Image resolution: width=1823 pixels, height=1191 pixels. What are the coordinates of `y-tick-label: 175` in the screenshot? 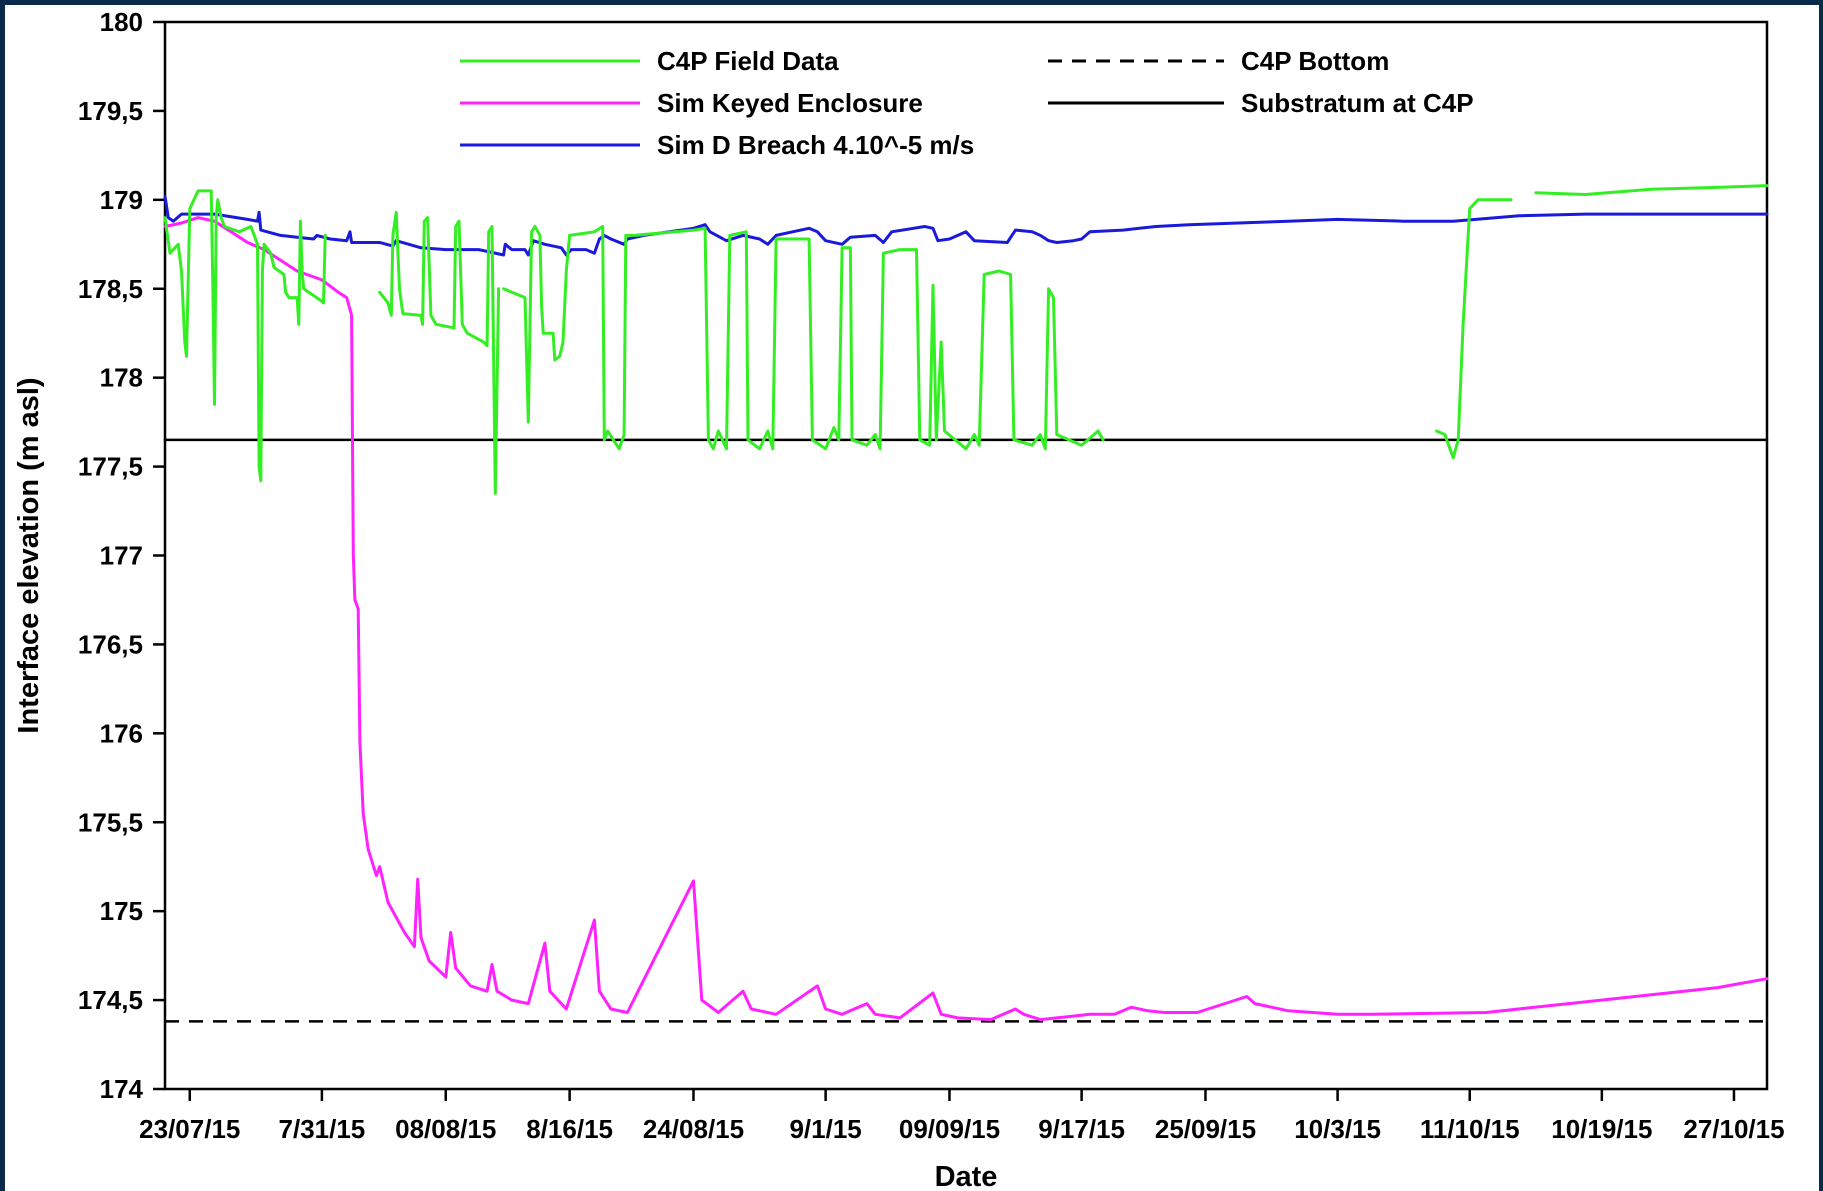 It's located at (121, 911).